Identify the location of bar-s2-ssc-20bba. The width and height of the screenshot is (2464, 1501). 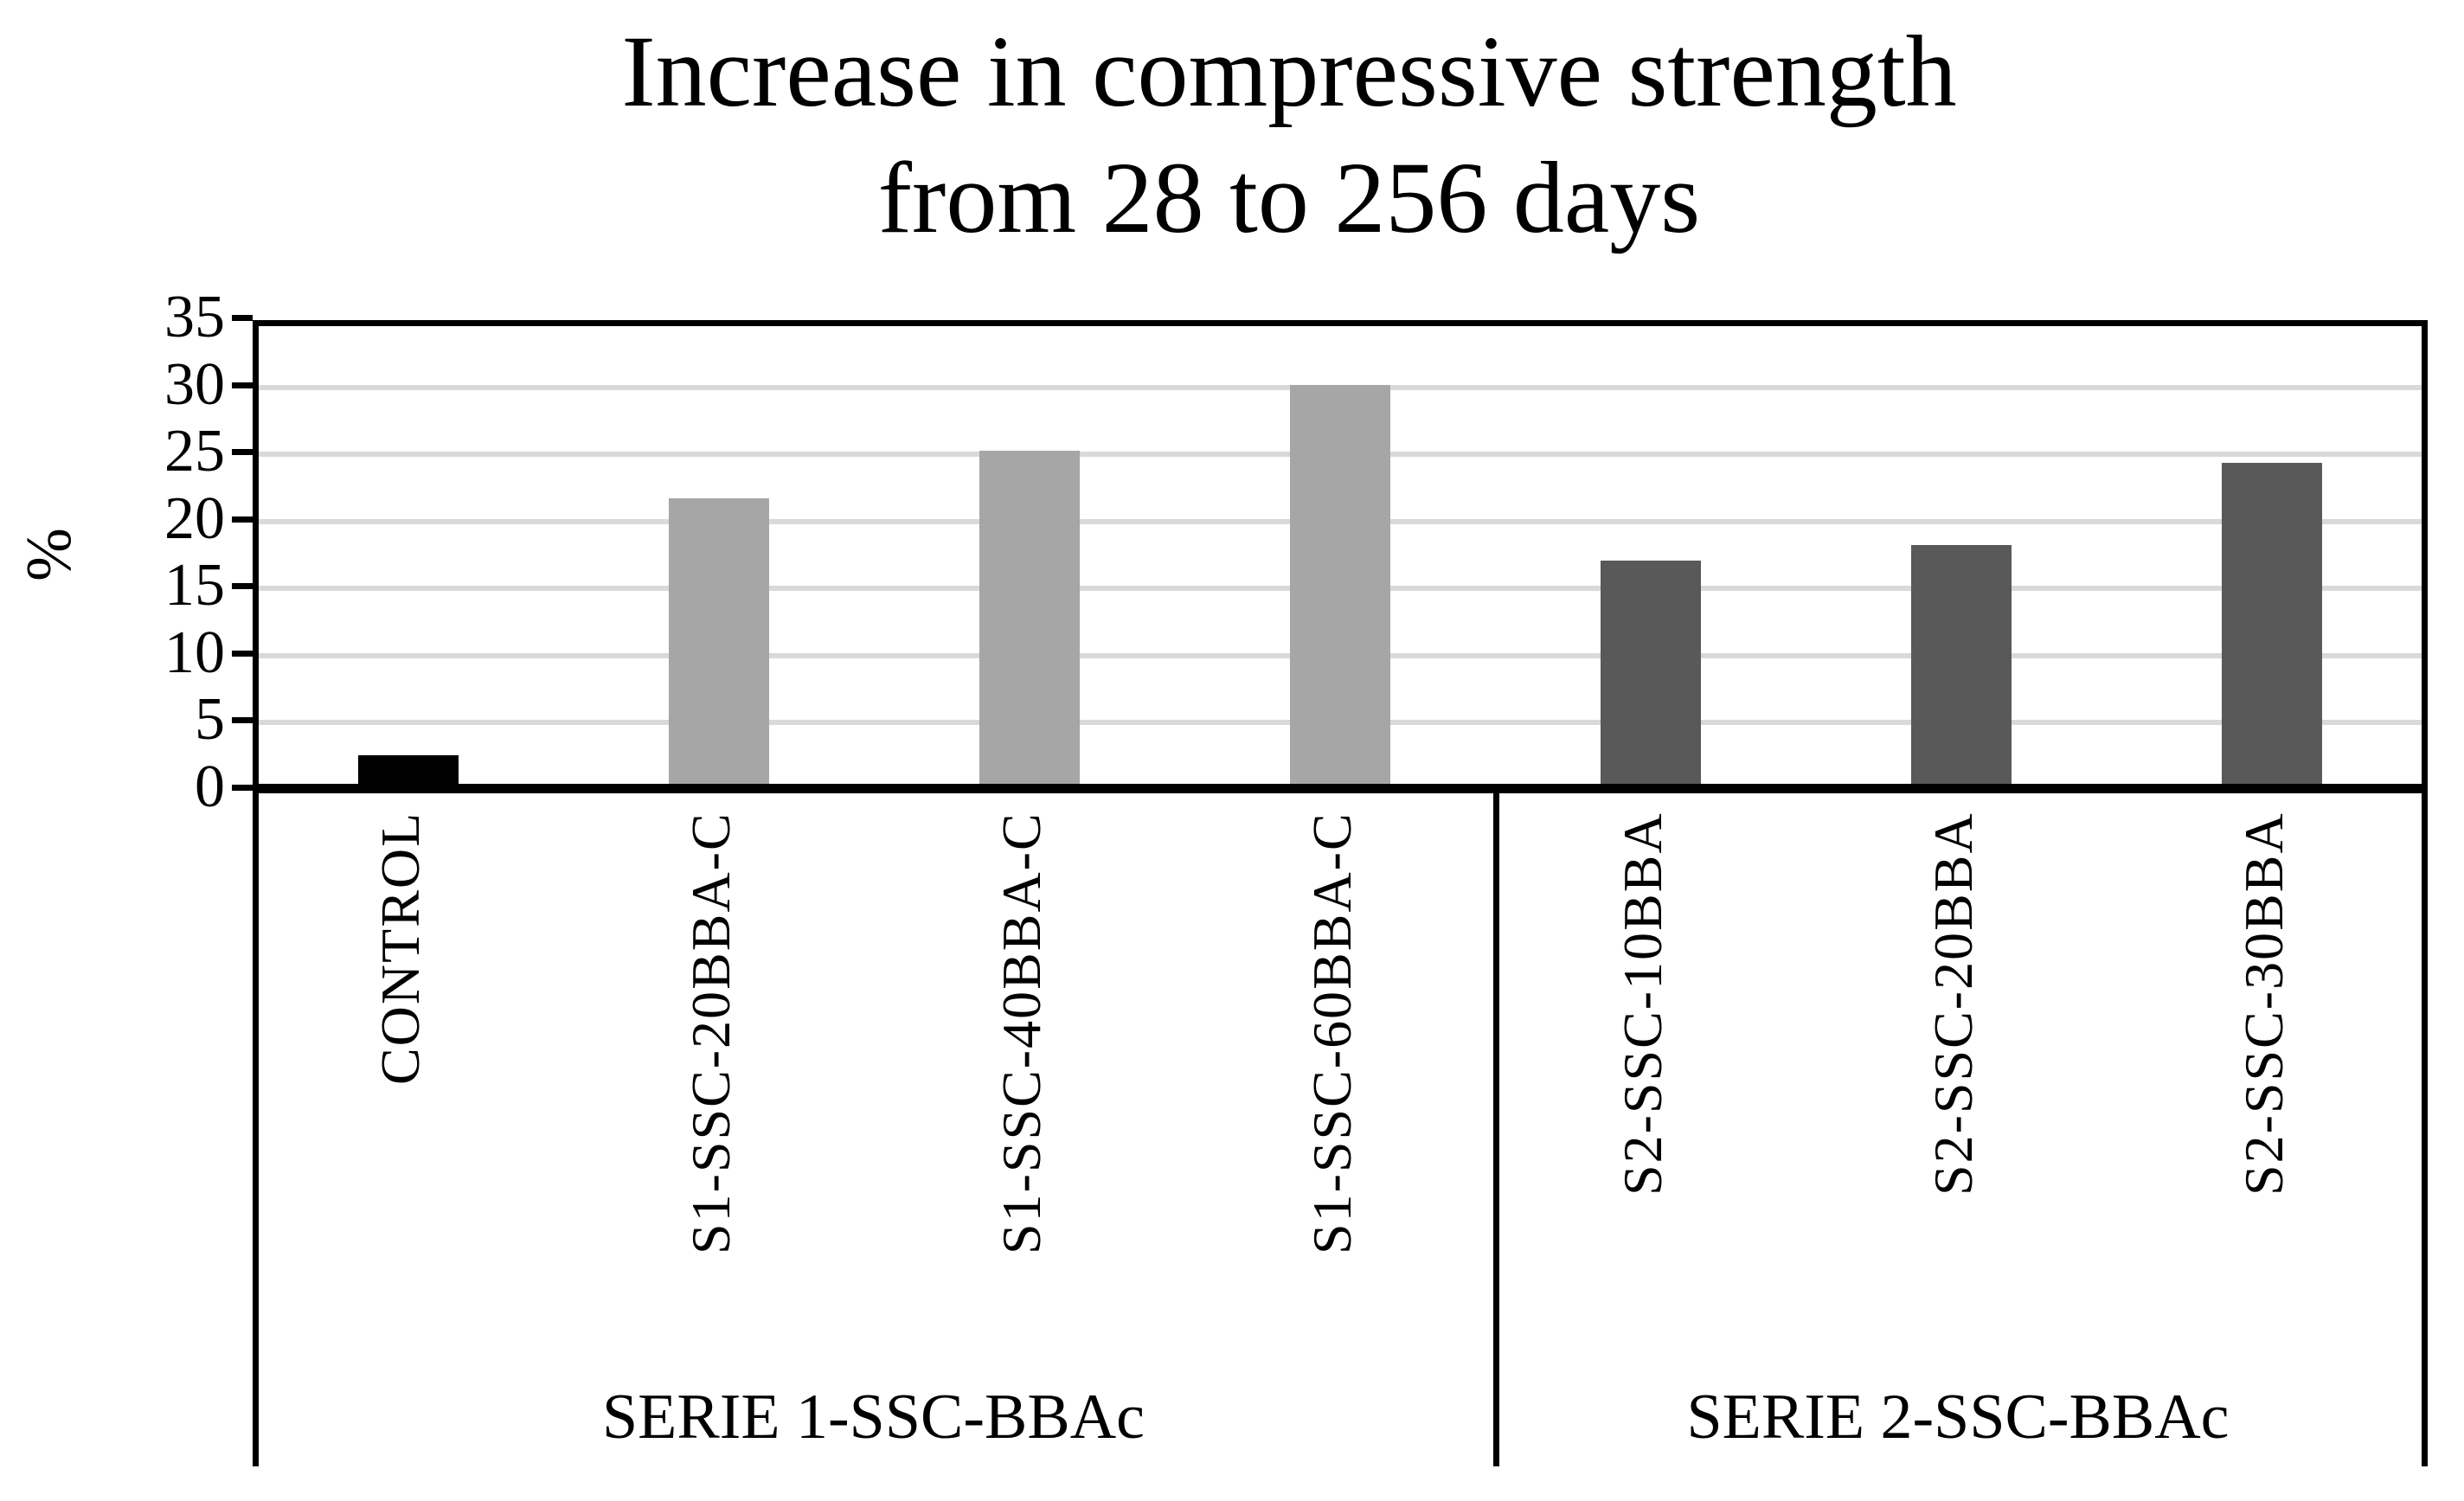
(1962, 664).